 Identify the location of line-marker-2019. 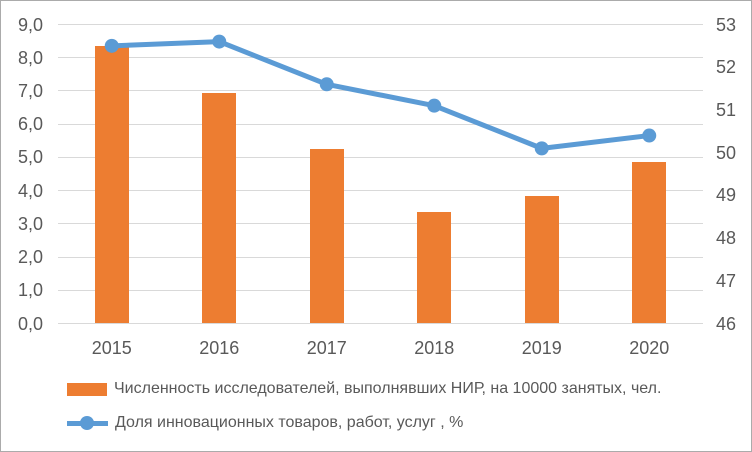
(541, 148).